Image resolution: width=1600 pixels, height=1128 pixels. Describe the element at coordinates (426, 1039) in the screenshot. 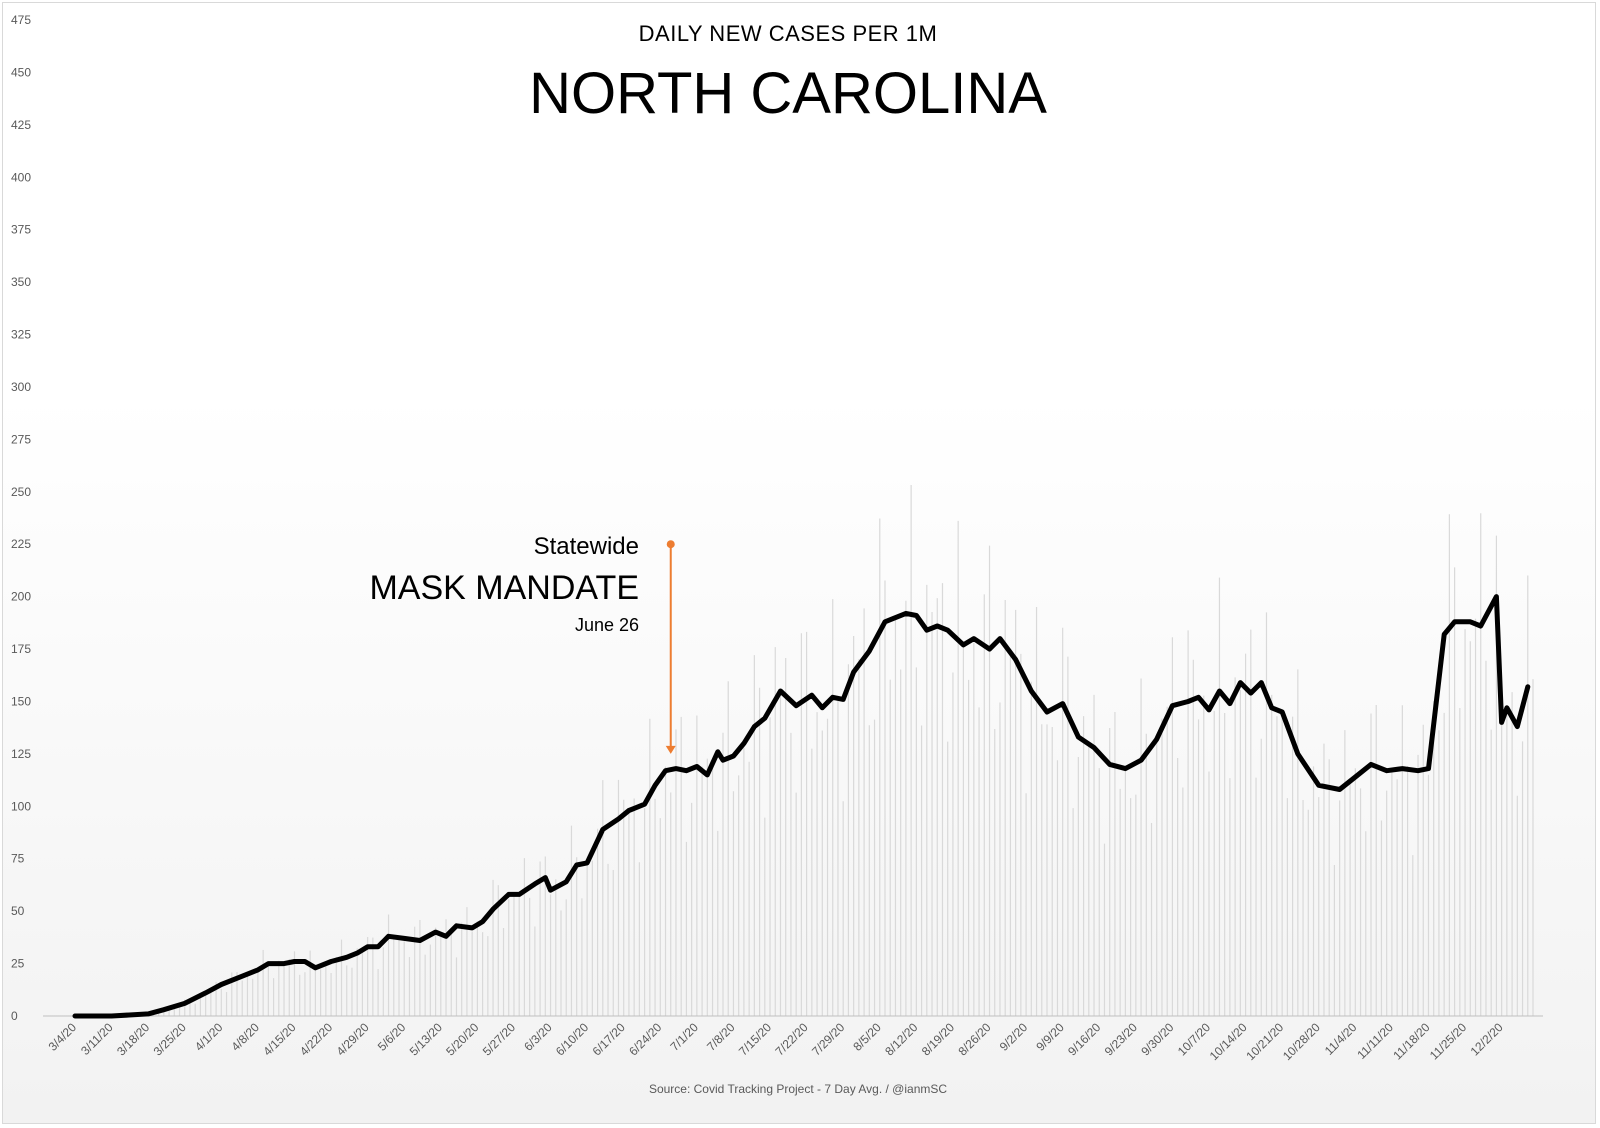

I see `x-tick-label: 5/13/20` at that location.